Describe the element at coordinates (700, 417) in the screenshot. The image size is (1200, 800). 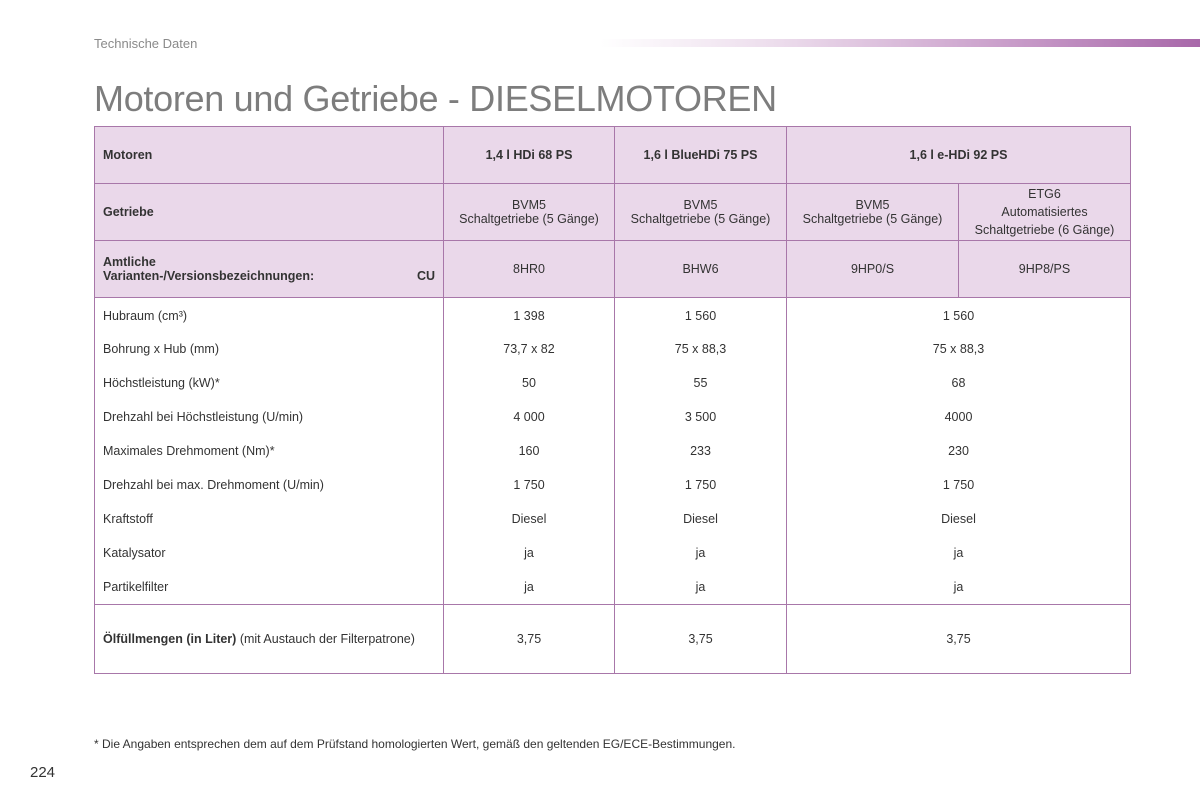
I see `cell-value: 3 500` at that location.